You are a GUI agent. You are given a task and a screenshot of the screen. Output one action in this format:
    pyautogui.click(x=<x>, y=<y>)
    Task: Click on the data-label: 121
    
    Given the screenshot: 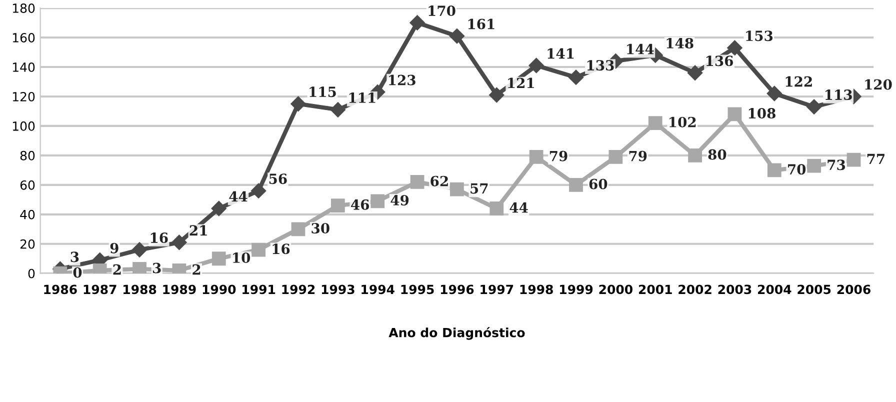 What is the action you would take?
    pyautogui.click(x=521, y=83)
    